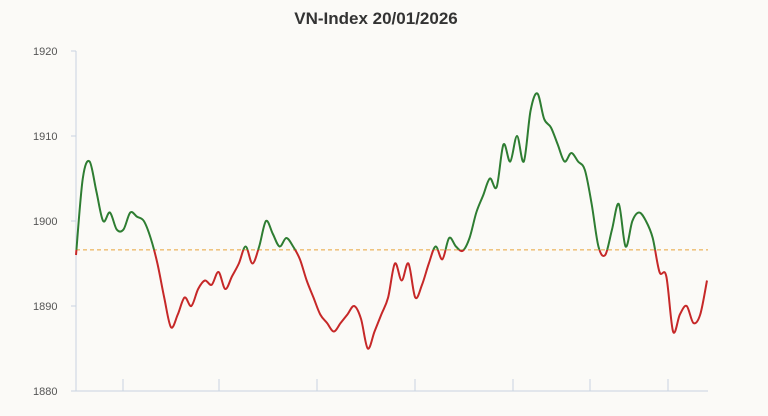 This screenshot has height=416, width=768. Describe the element at coordinates (376, 18) in the screenshot. I see `chart-title: VN-Index 20/01/2026` at that location.